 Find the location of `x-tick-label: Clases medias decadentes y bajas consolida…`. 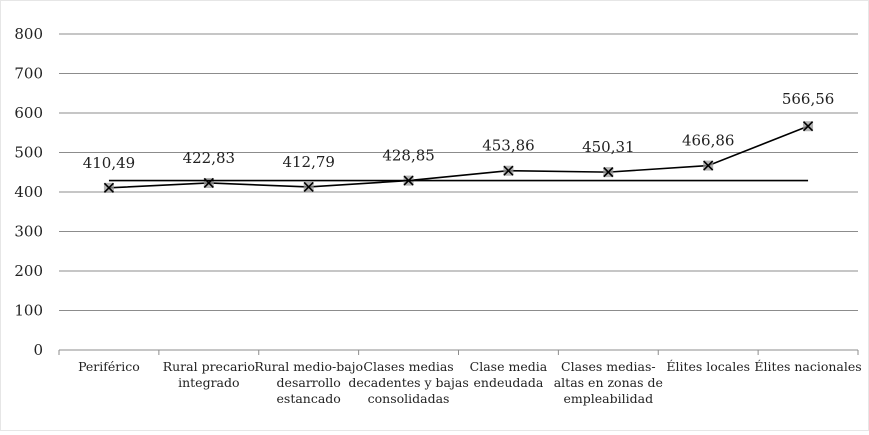

x-tick-label: Clases medias decadentes y bajas consolida… is located at coordinates (408, 382).